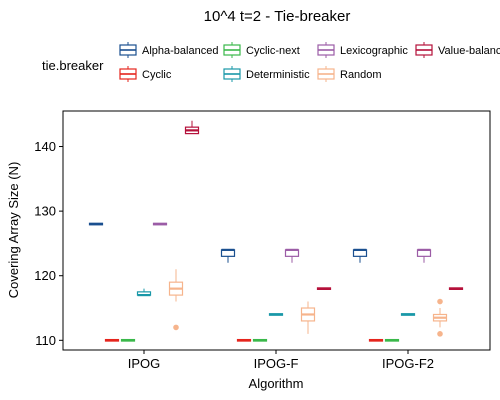 This screenshot has height=400, width=500. I want to click on x-axis: IPOG IPOG-F IPOG-F2, so click(281, 360).